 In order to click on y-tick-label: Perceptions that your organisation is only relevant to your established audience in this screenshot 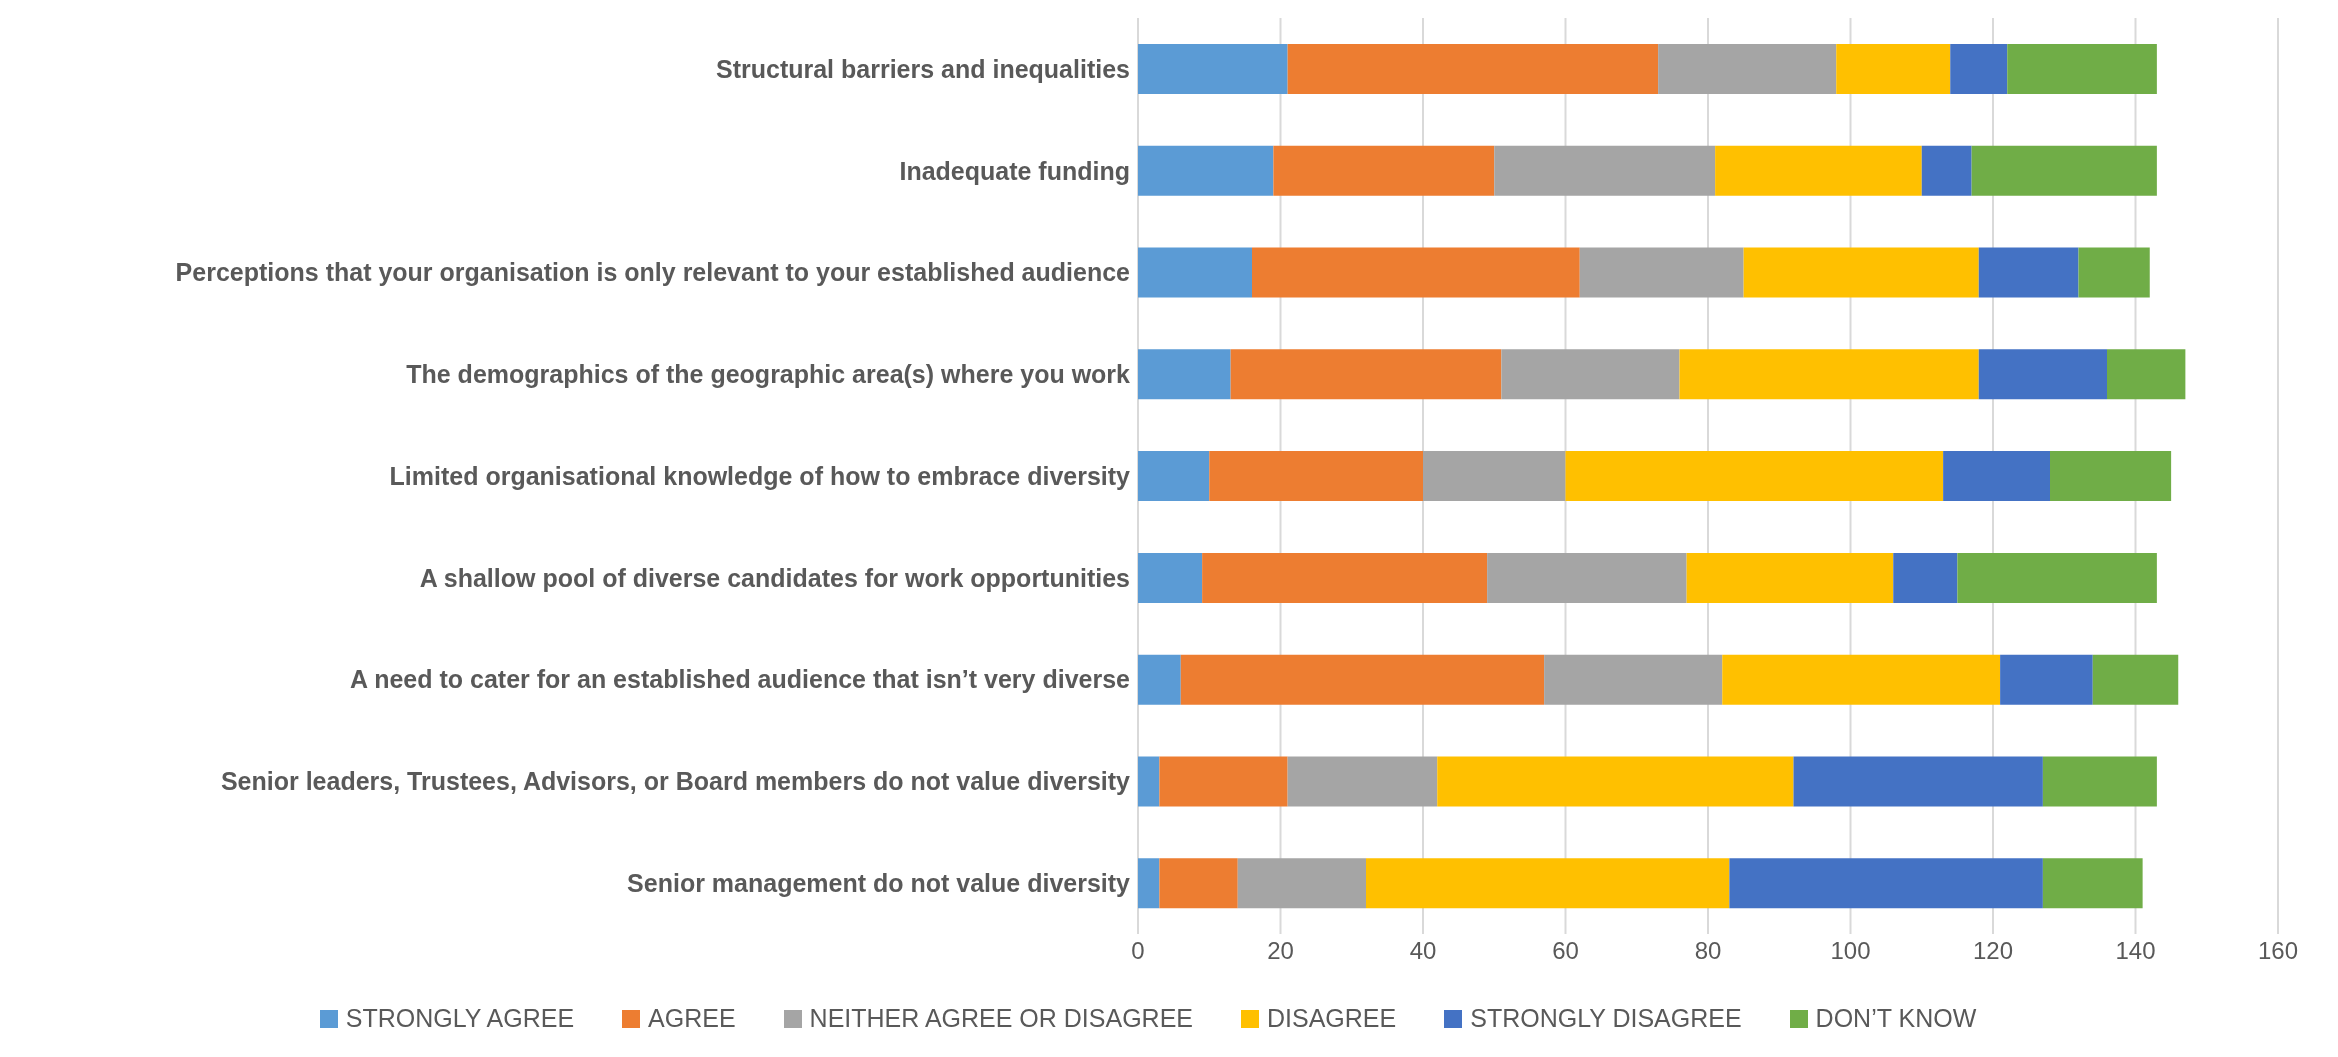, I will do `click(653, 272)`.